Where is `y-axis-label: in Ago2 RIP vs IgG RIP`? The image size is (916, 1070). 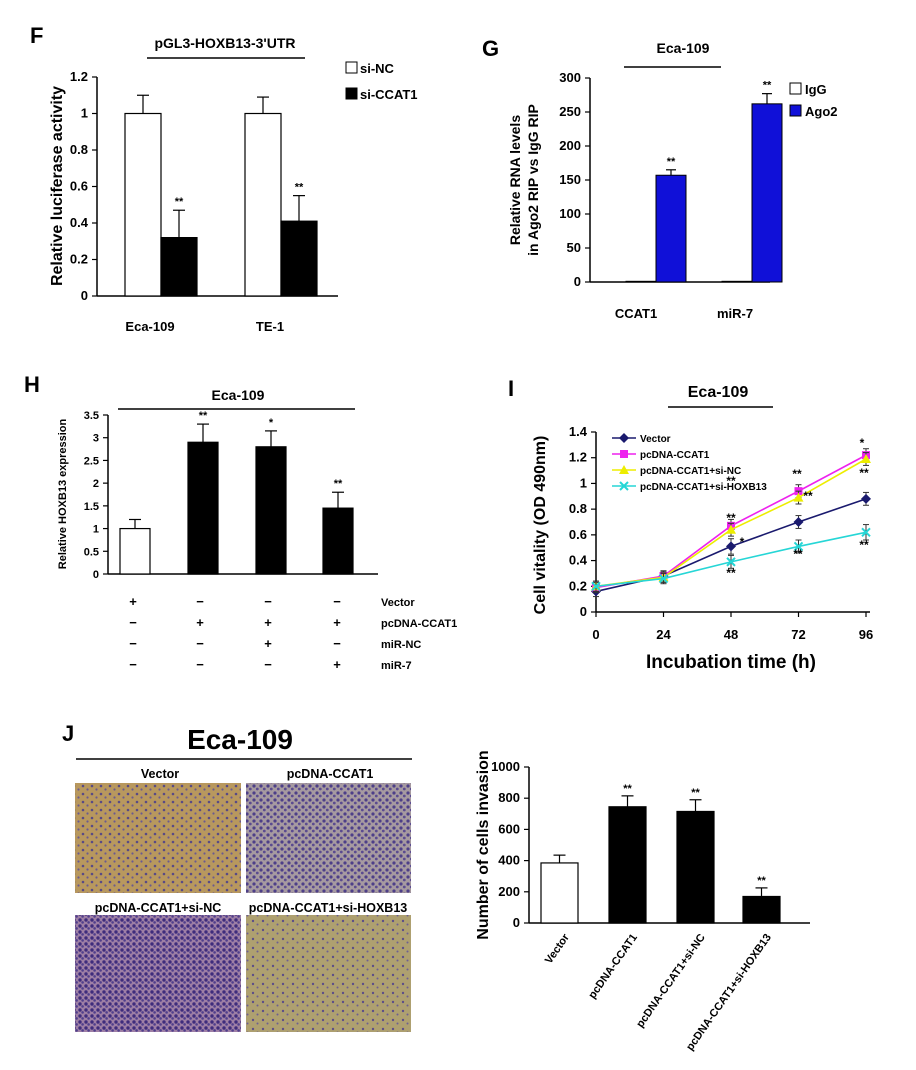 y-axis-label: in Ago2 RIP vs IgG RIP is located at coordinates (533, 180).